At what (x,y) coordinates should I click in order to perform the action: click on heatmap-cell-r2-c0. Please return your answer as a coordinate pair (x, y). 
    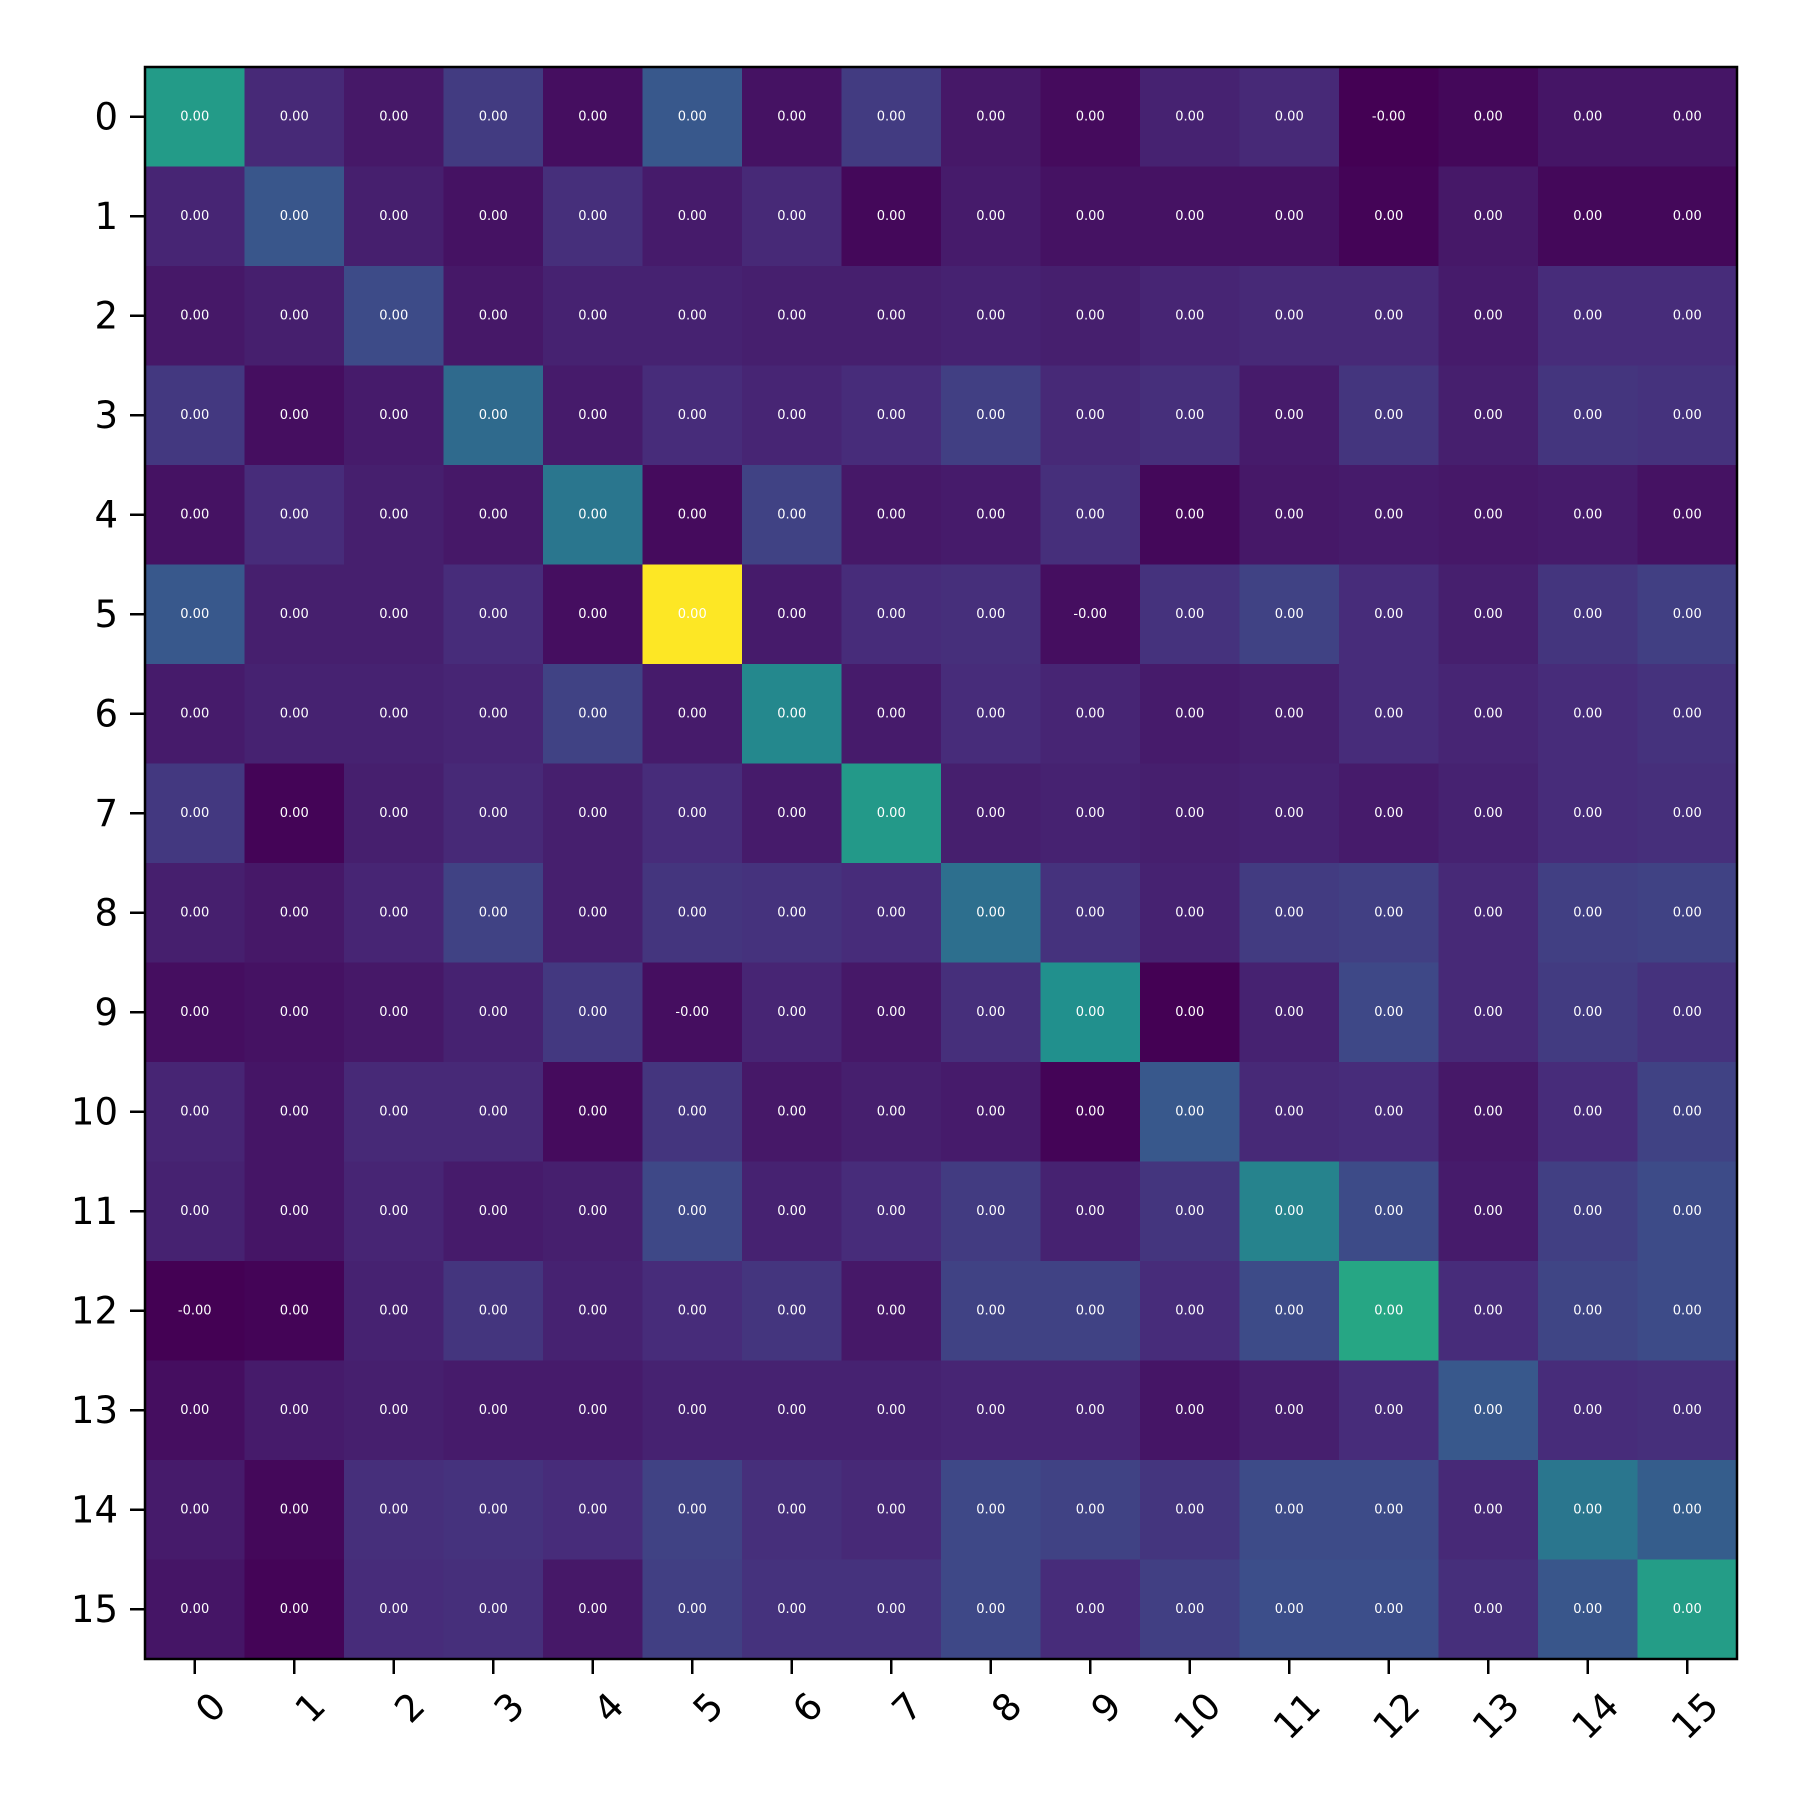
    Looking at the image, I should click on (195, 316).